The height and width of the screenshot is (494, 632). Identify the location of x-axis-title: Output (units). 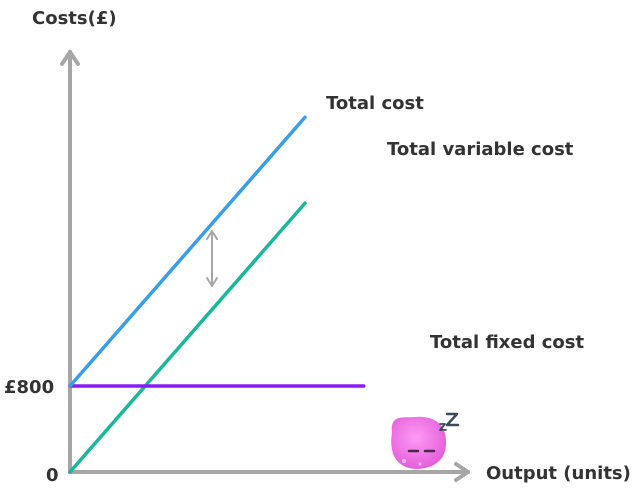
(558, 473).